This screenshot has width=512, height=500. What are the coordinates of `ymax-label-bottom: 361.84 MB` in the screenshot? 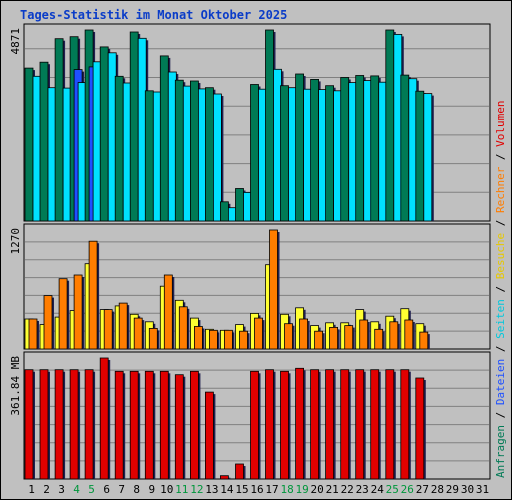 It's located at (15, 386).